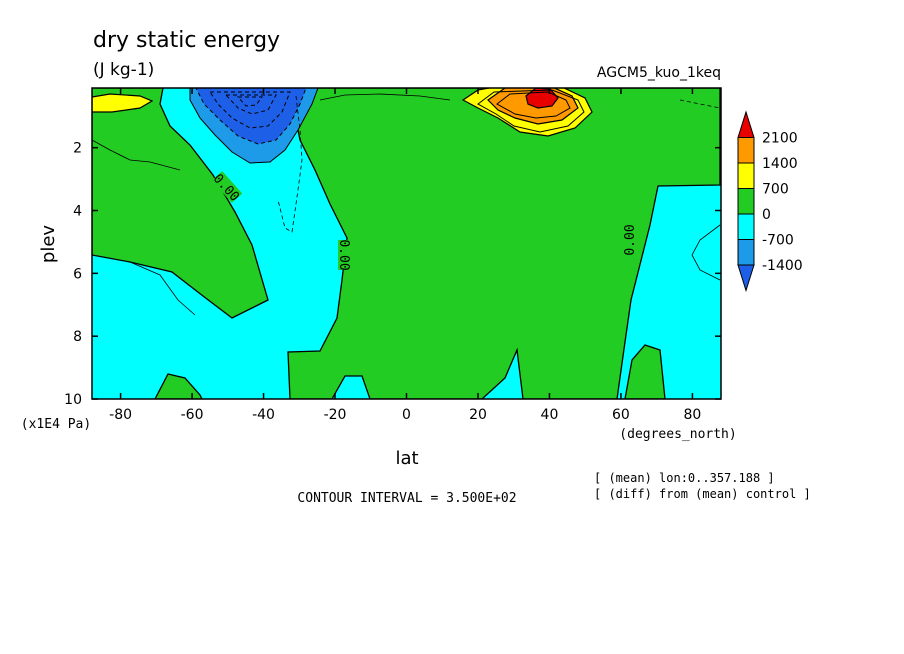  I want to click on x-tick-label: -20, so click(335, 415).